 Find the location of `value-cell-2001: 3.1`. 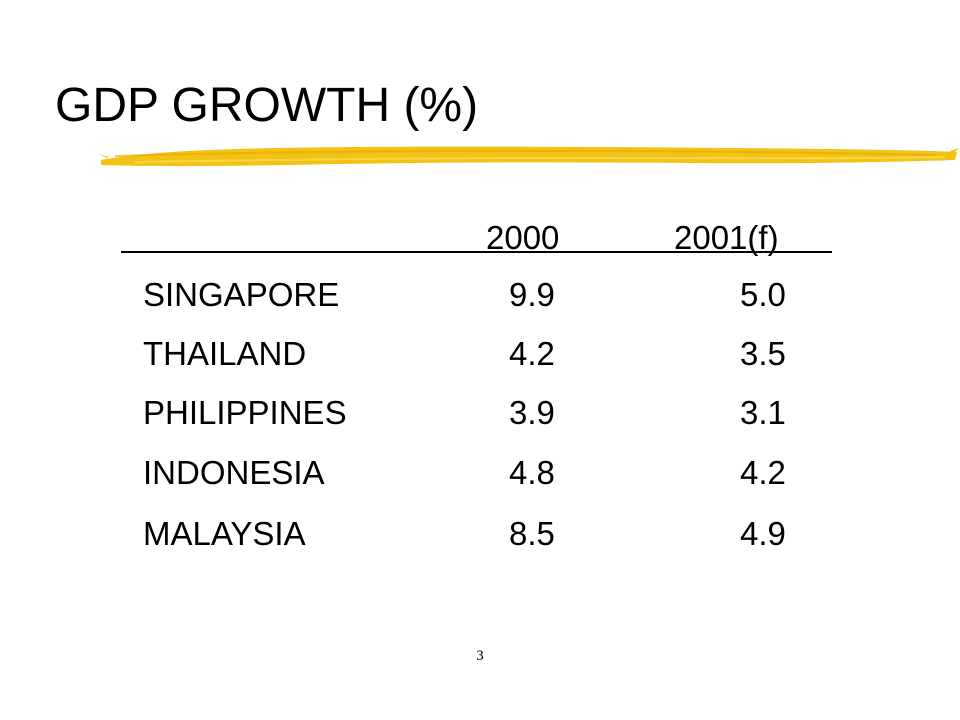

value-cell-2001: 3.1 is located at coordinates (763, 412).